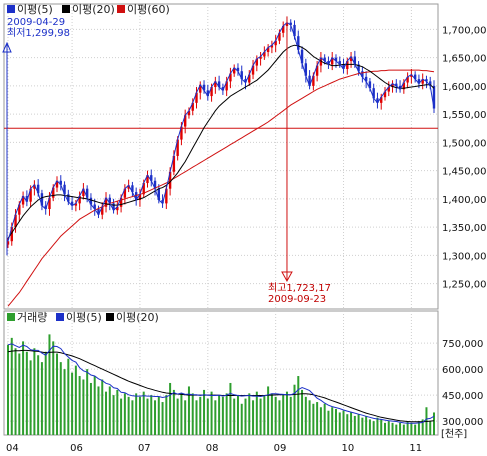 The image size is (487, 456). Describe the element at coordinates (454, 434) in the screenshot. I see `volume-unit-label: [천주]` at that location.